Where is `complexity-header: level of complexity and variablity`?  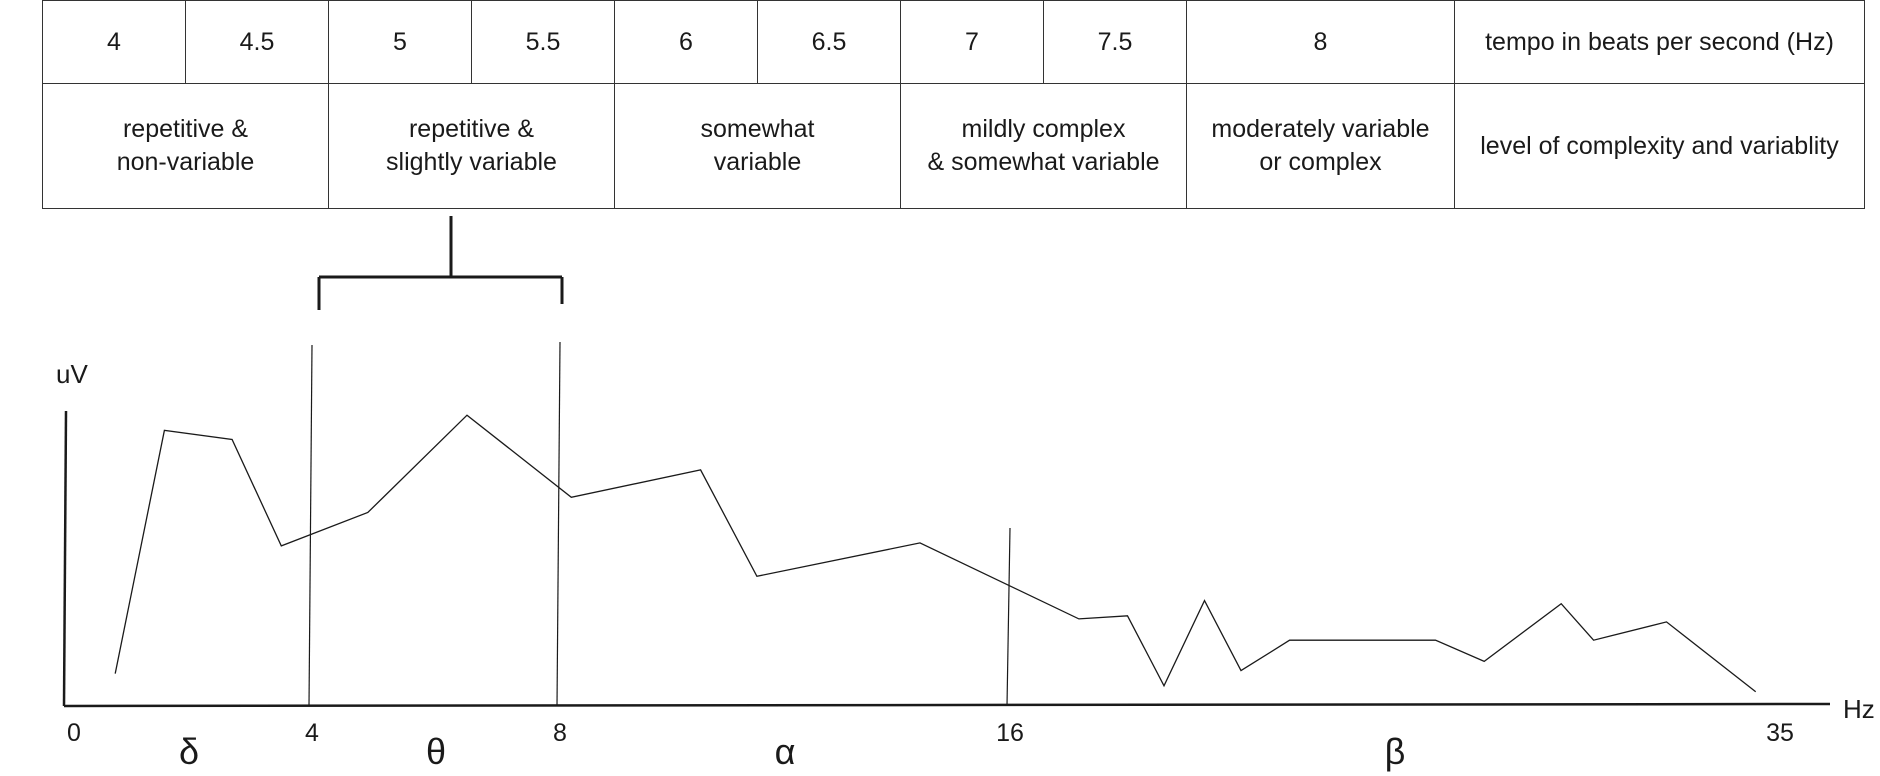
complexity-header: level of complexity and variablity is located at coordinates (1659, 146).